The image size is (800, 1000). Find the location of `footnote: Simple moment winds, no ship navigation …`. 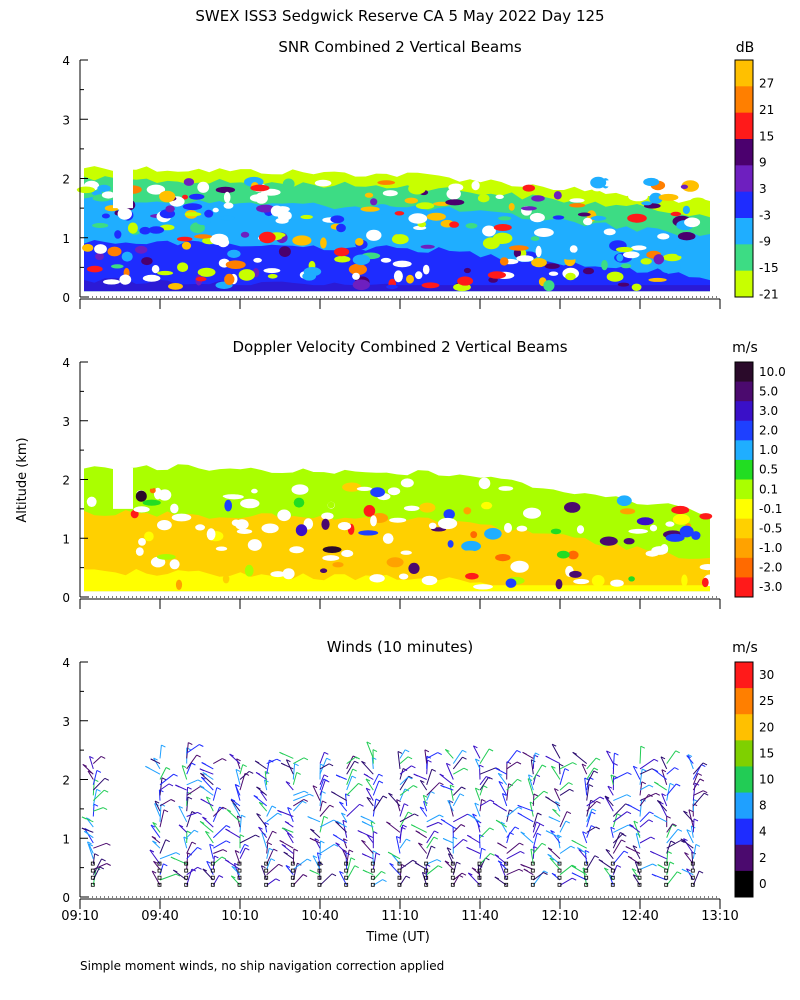

footnote: Simple moment winds, no ship navigation … is located at coordinates (262, 966).